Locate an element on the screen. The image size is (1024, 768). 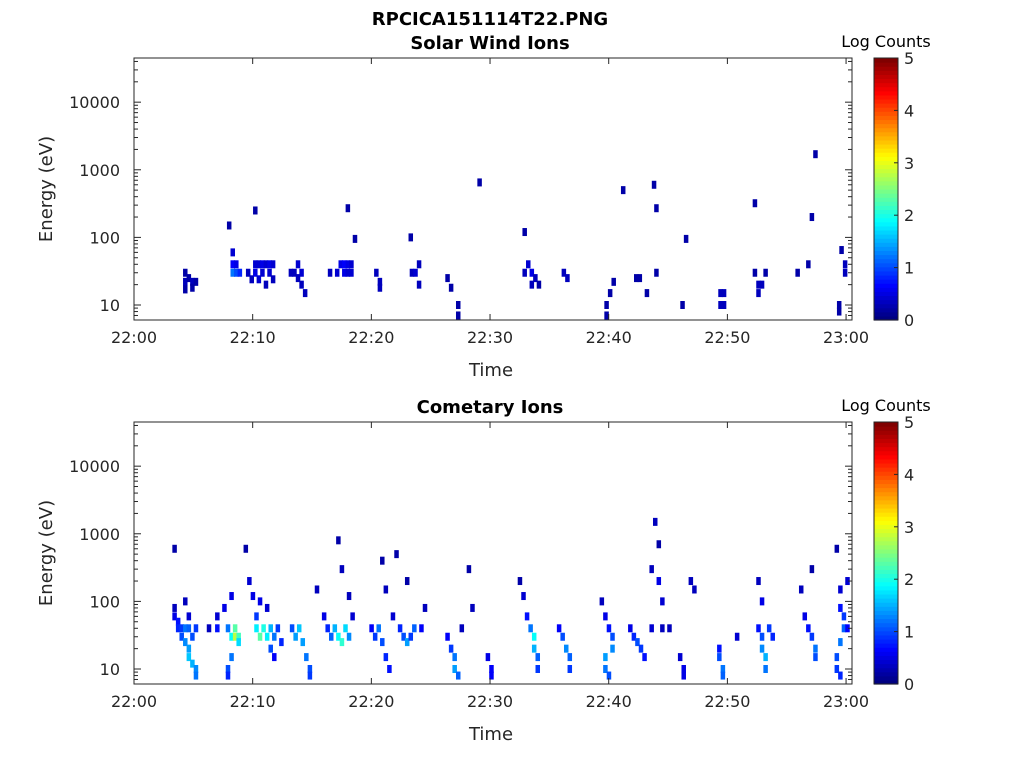
y-tick-label: 10 is located at coordinates (110, 305).